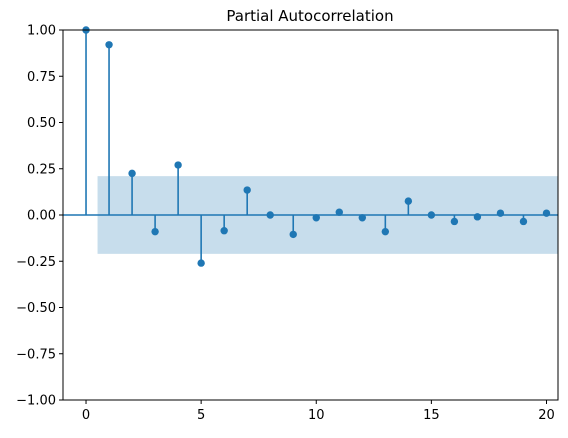 The width and height of the screenshot is (568, 438). What do you see at coordinates (41, 77) in the screenshot?
I see `y-tick-label: 0.75` at bounding box center [41, 77].